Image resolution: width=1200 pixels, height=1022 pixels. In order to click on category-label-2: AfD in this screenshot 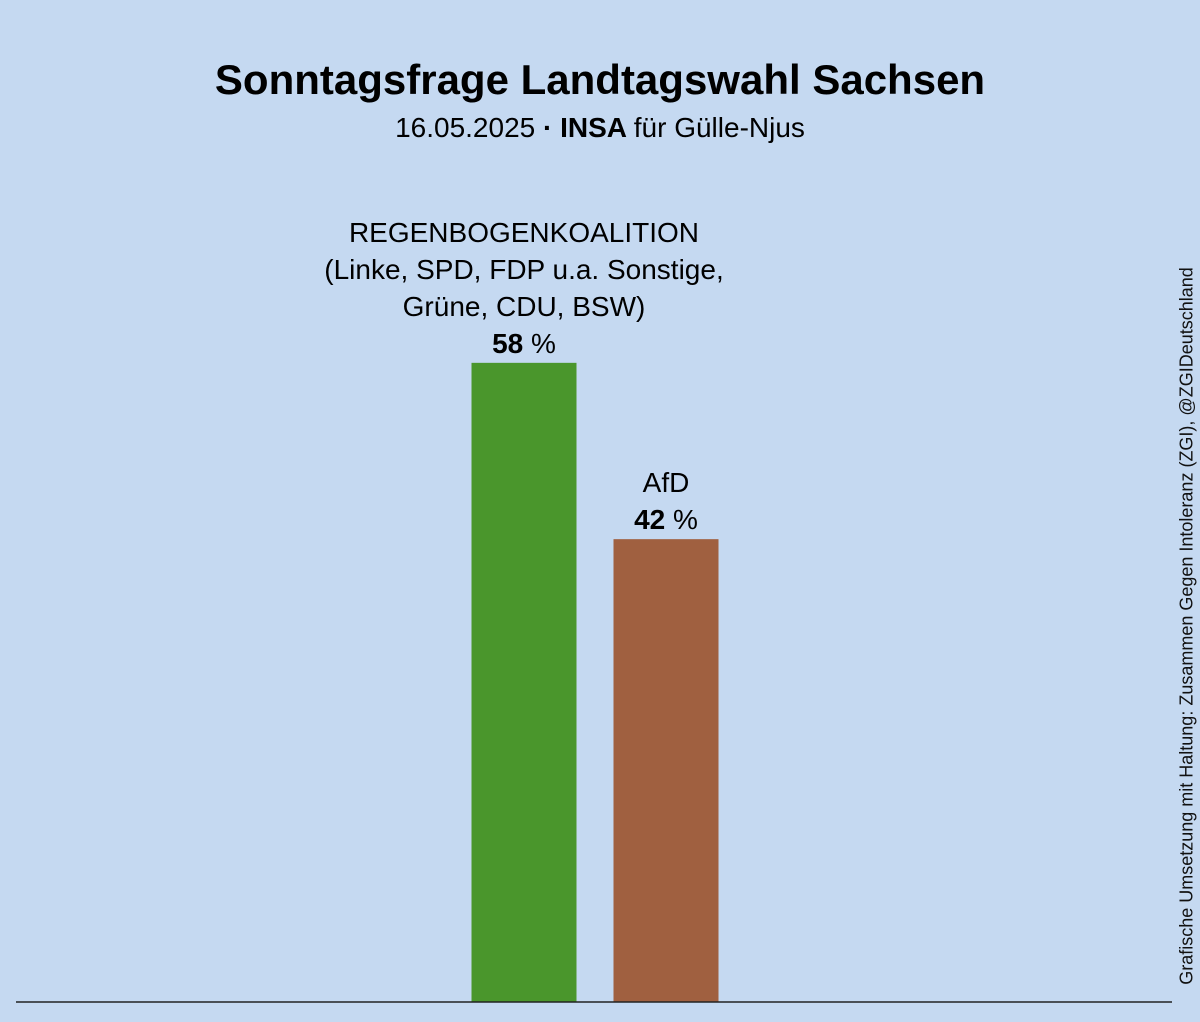, I will do `click(666, 482)`.